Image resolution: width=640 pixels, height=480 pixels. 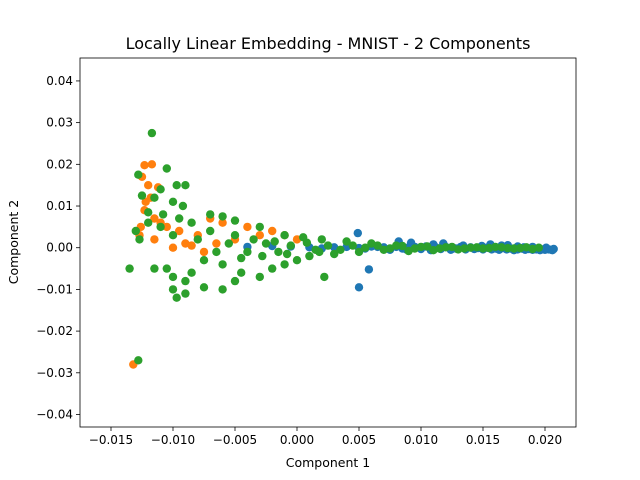 I want to click on y-axis: −0.04 −0.03 −0.02 −0.01 0.00 0.01 0.02 0.03 0.04, so click(x=58, y=247).